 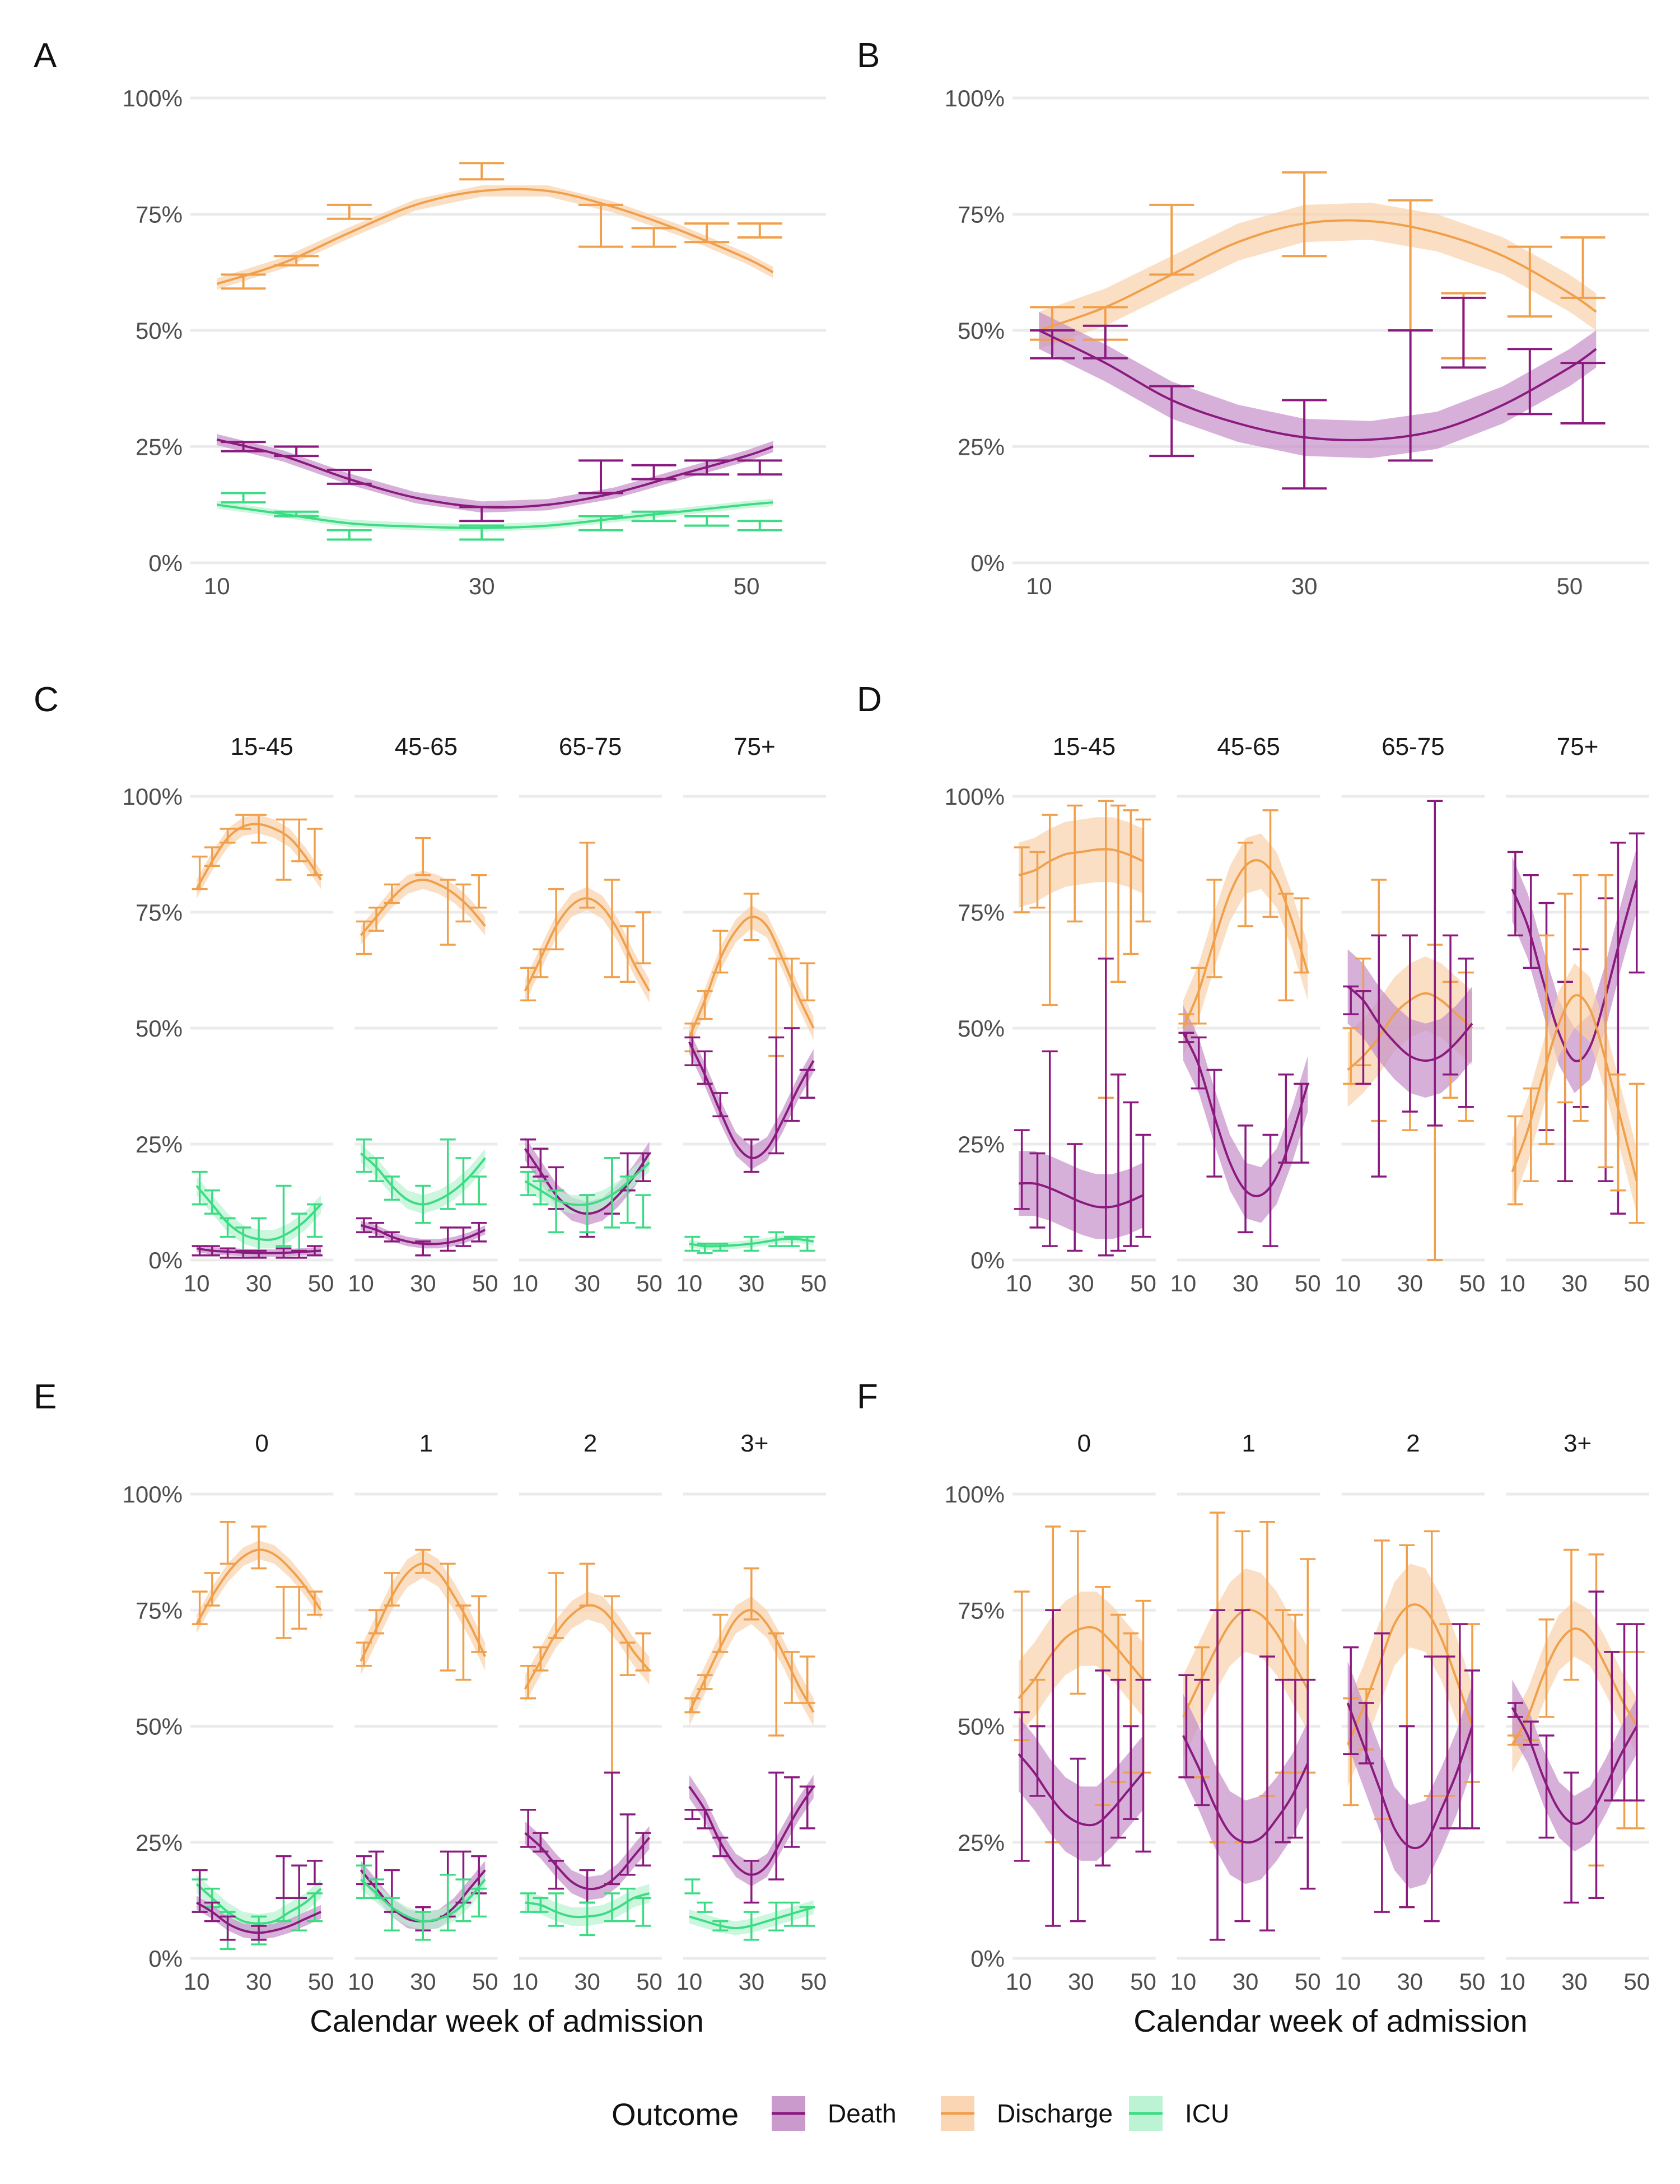 I want to click on facet-label: 65-75, so click(x=591, y=747).